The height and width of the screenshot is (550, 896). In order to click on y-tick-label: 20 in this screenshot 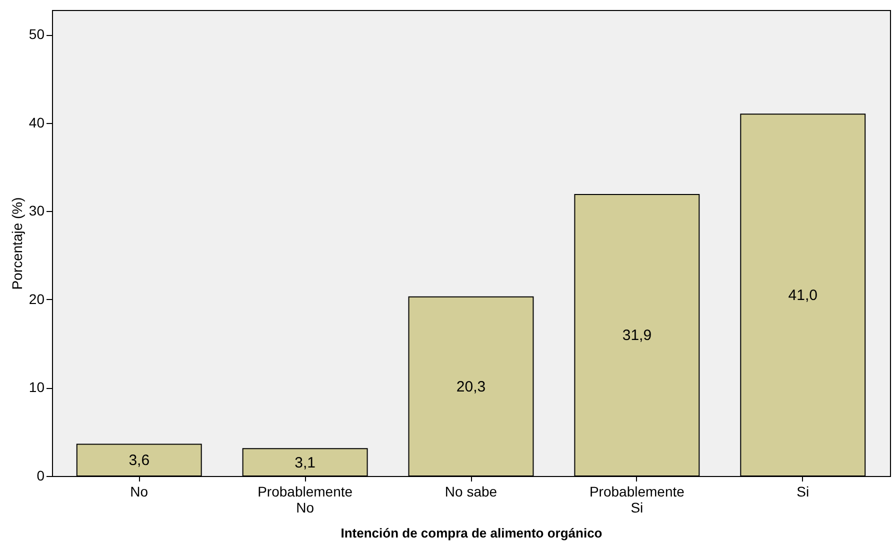, I will do `click(36, 298)`.